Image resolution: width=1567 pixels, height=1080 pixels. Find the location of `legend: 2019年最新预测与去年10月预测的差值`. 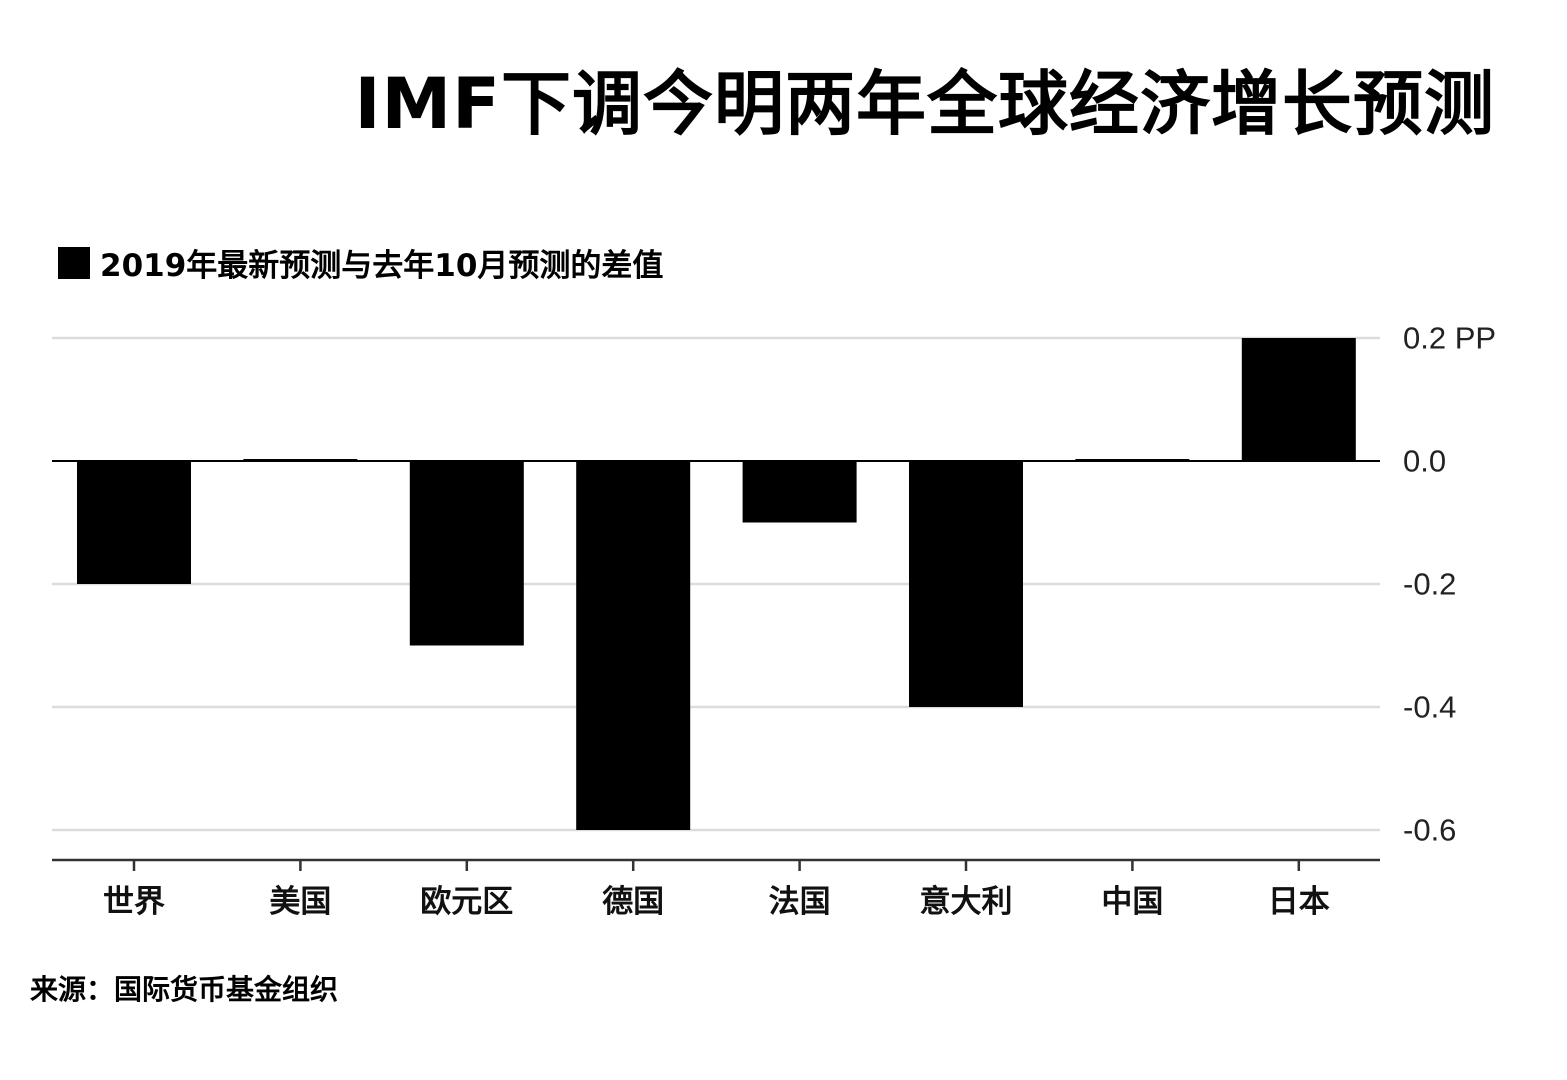

legend: 2019年最新预测与去年10月预测的差值 is located at coordinates (360, 262).